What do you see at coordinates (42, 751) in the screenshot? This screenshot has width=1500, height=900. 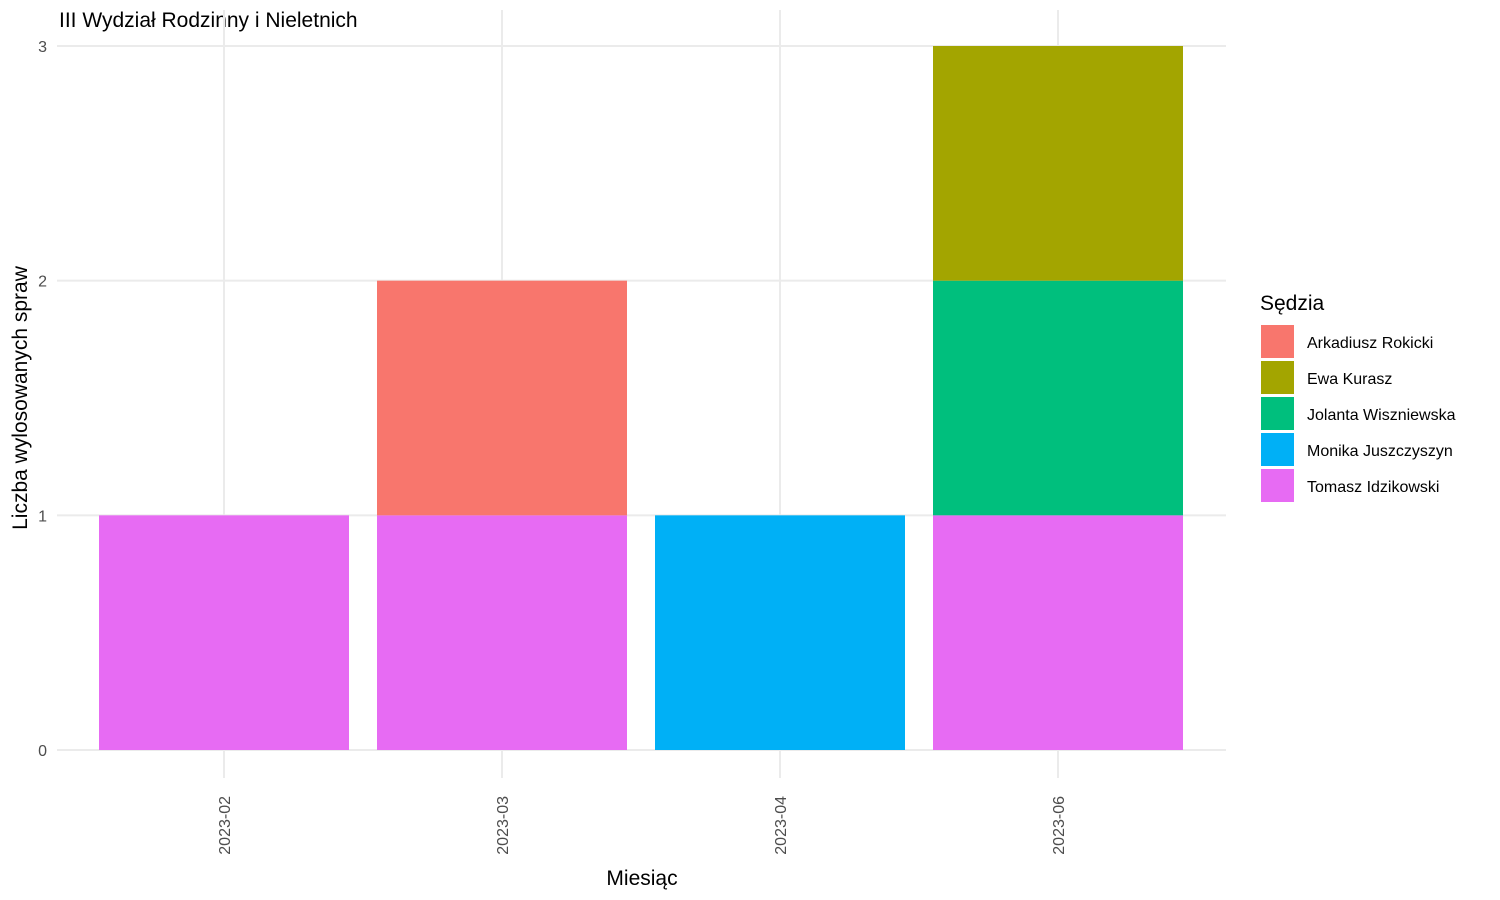 I see `y-tick-label: 0` at bounding box center [42, 751].